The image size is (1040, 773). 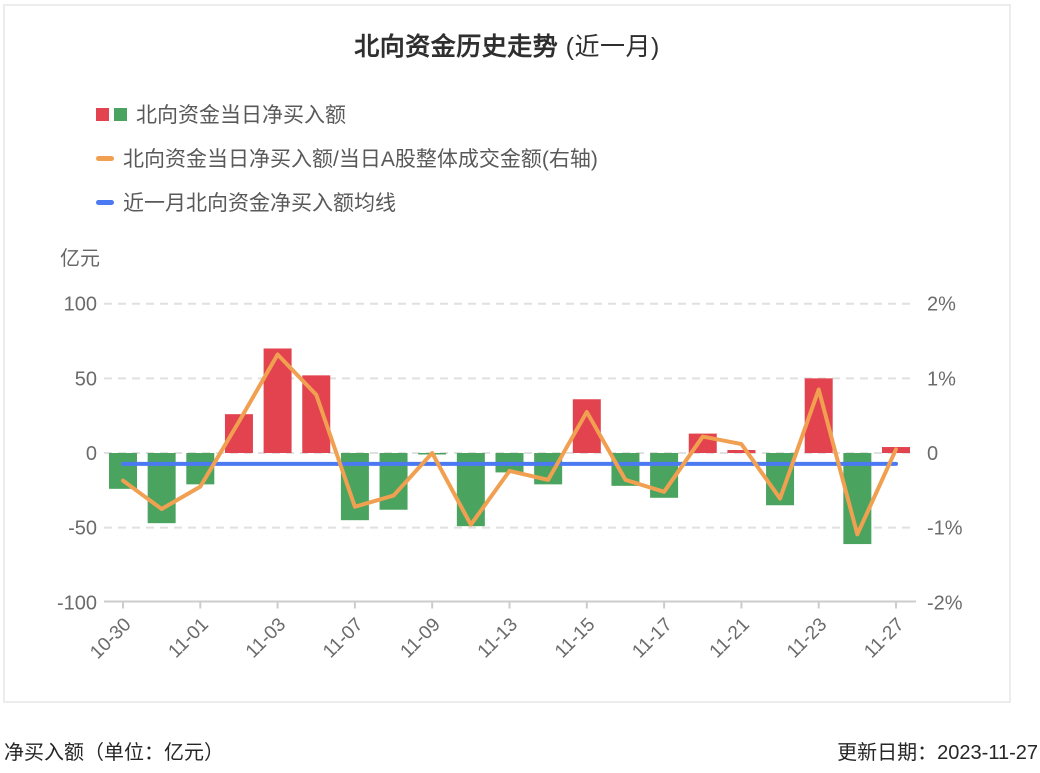 I want to click on x-tick-label: 11-13, so click(x=498, y=638).